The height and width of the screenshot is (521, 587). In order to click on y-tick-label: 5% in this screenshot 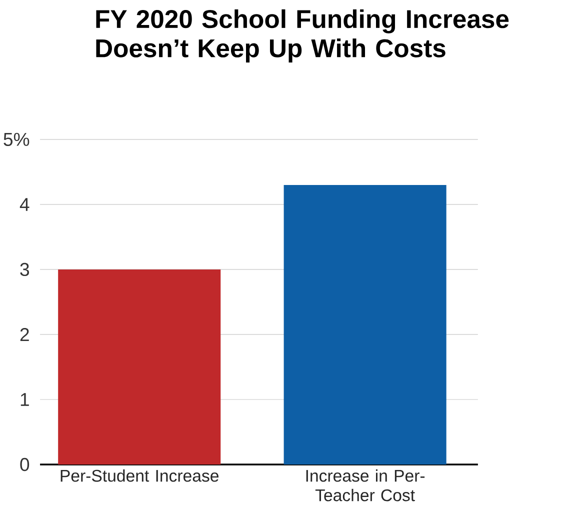, I will do `click(17, 139)`.